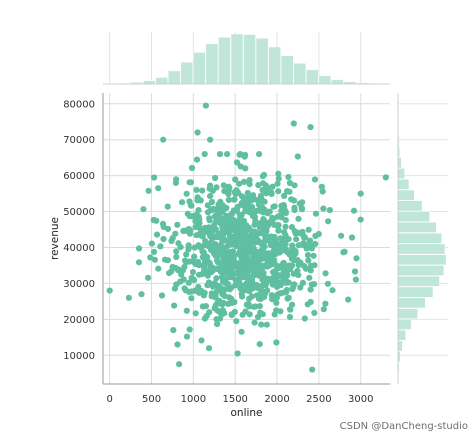  Describe the element at coordinates (79, 230) in the screenshot. I see `y-tick-labels: 10000 20000 30000 40000 50000 60000 70000 80000` at that location.